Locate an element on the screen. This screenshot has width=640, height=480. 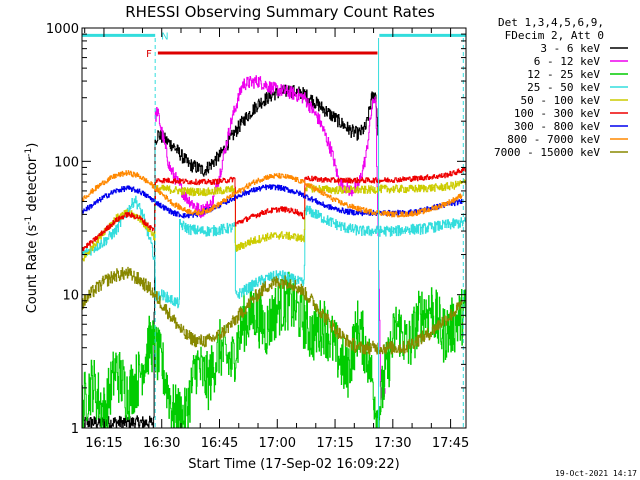
legend-label: 6 - 12 keV is located at coordinates (567, 61).